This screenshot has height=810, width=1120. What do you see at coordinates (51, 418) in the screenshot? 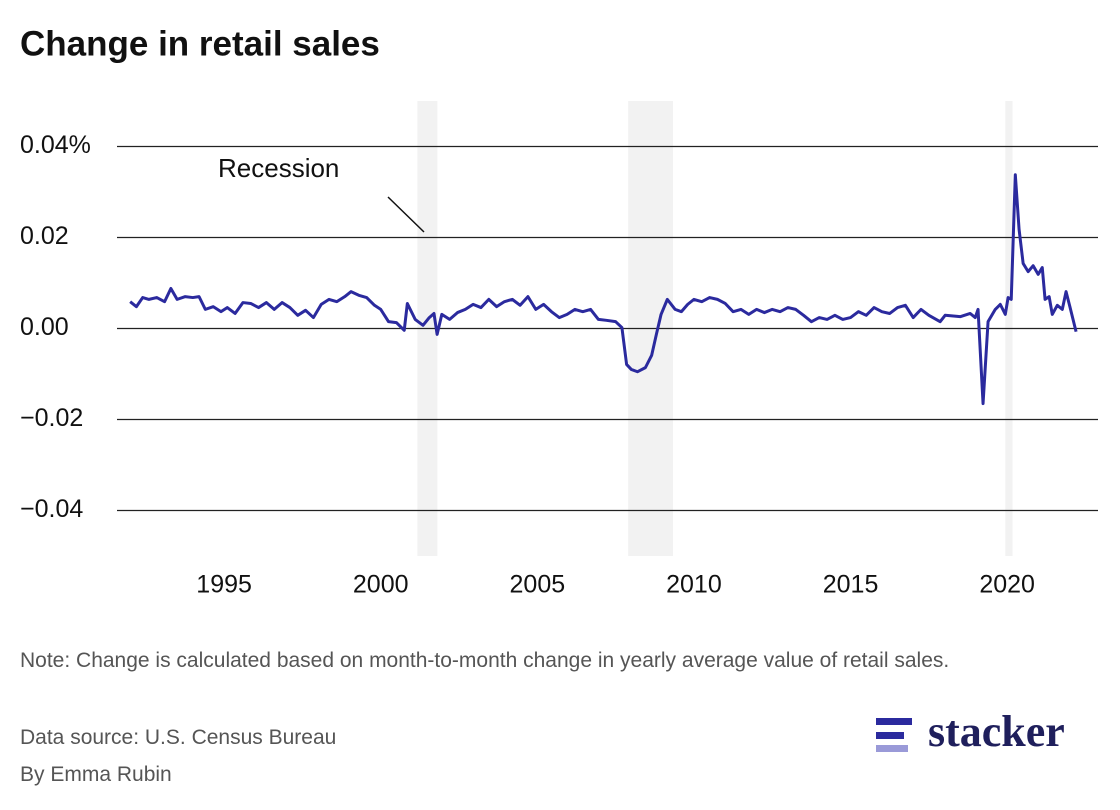
I see `y-tick-label: −0.02` at bounding box center [51, 418].